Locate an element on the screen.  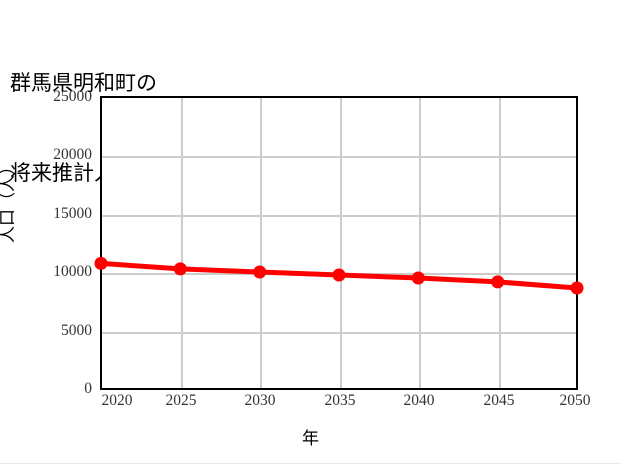
x-tick-2025: 2025 is located at coordinates (181, 400).